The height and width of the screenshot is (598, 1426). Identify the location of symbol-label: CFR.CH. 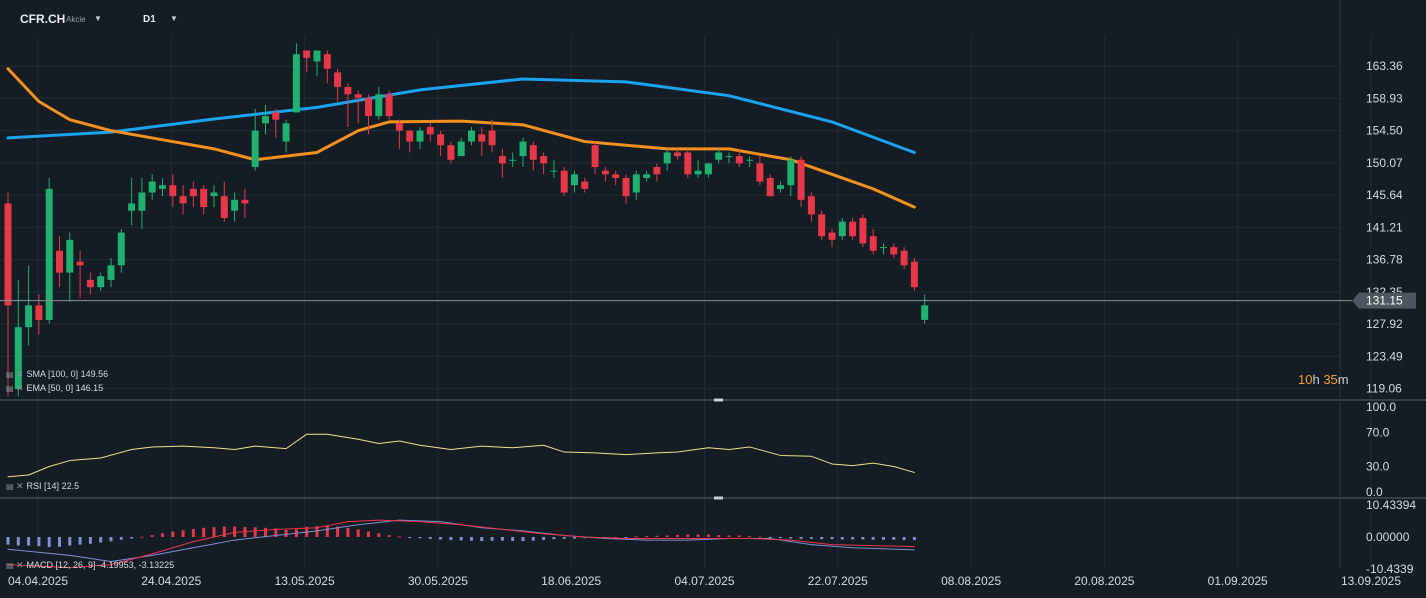
(43, 19).